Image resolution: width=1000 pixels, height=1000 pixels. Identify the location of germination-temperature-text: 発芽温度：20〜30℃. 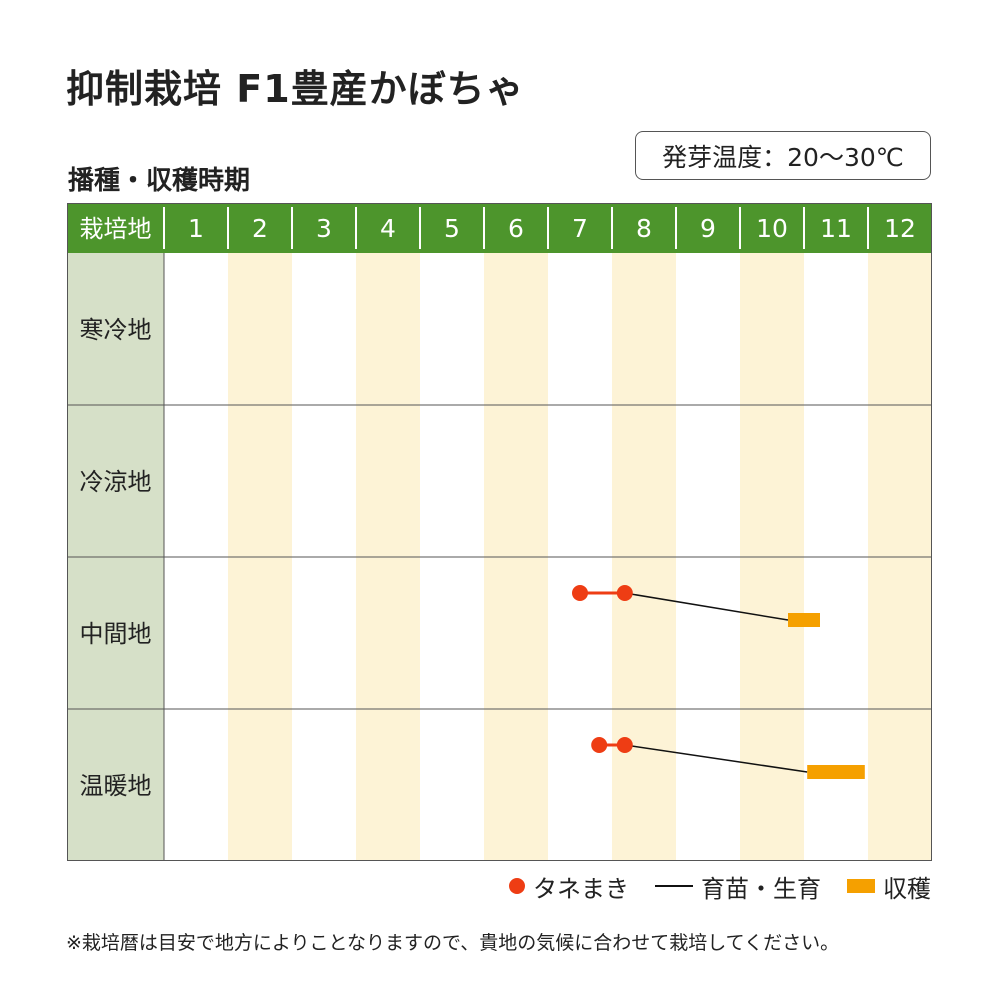
(783, 157).